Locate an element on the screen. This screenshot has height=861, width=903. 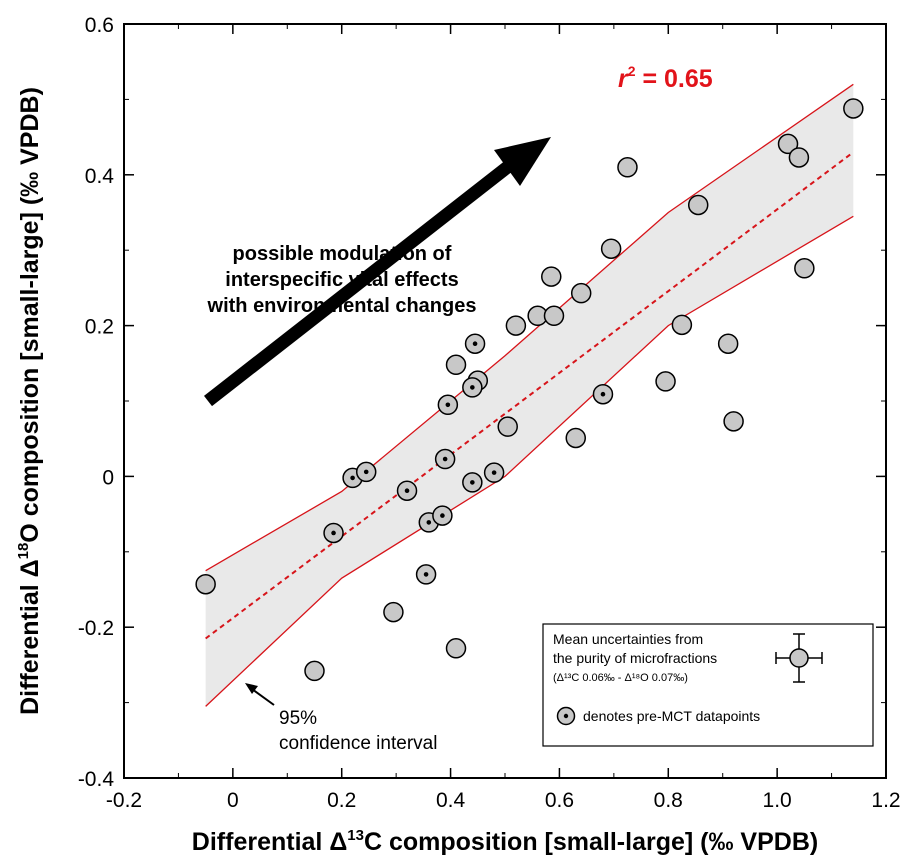
x-tick-label: 0.8 is located at coordinates (668, 800).